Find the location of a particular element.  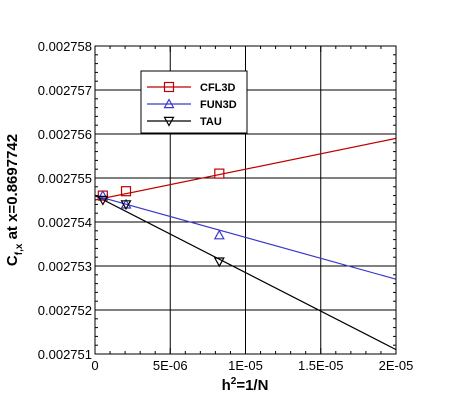

y-tick-label: 0.002752 is located at coordinates (65, 310).